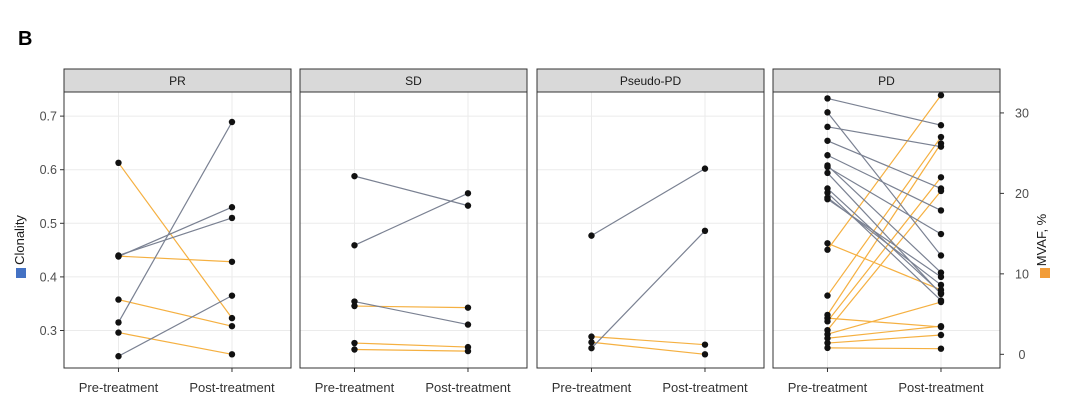 This screenshot has height=413, width=1071. Describe the element at coordinates (651, 81) in the screenshot. I see `facet-title: Pseudo-PD` at that location.